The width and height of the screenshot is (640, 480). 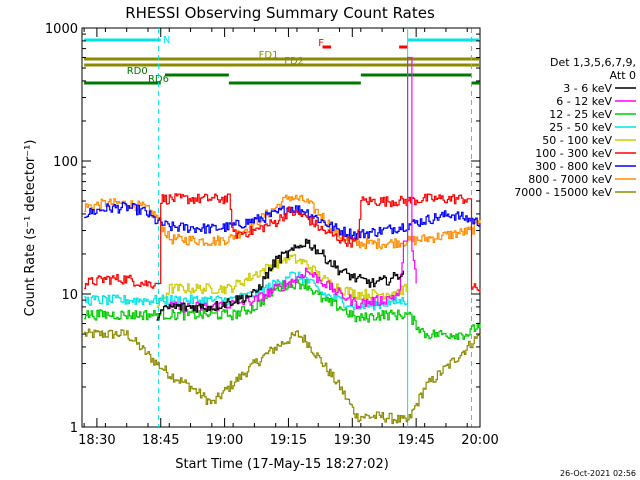 I want to click on series-12-25-kev, so click(x=282, y=309).